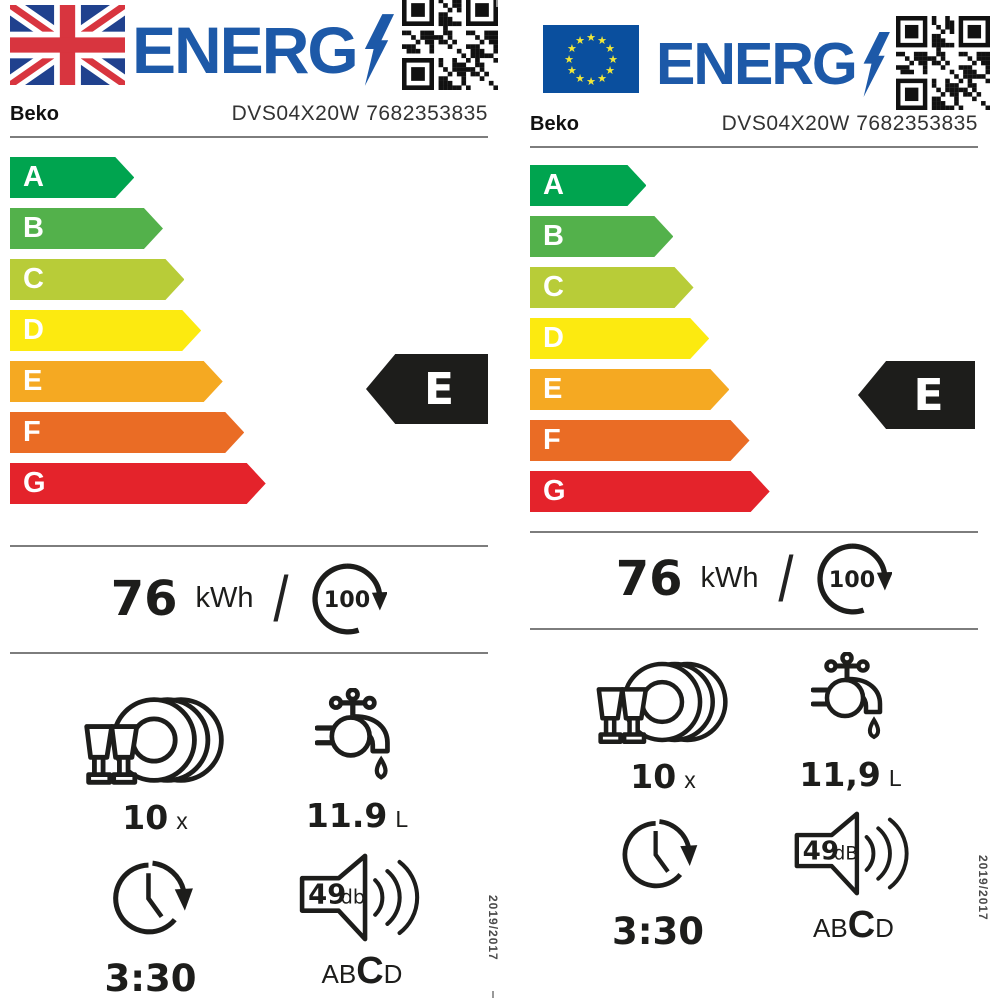 The height and width of the screenshot is (1000, 1000). What do you see at coordinates (67, 45) in the screenshot?
I see `uk-flag-icon` at bounding box center [67, 45].